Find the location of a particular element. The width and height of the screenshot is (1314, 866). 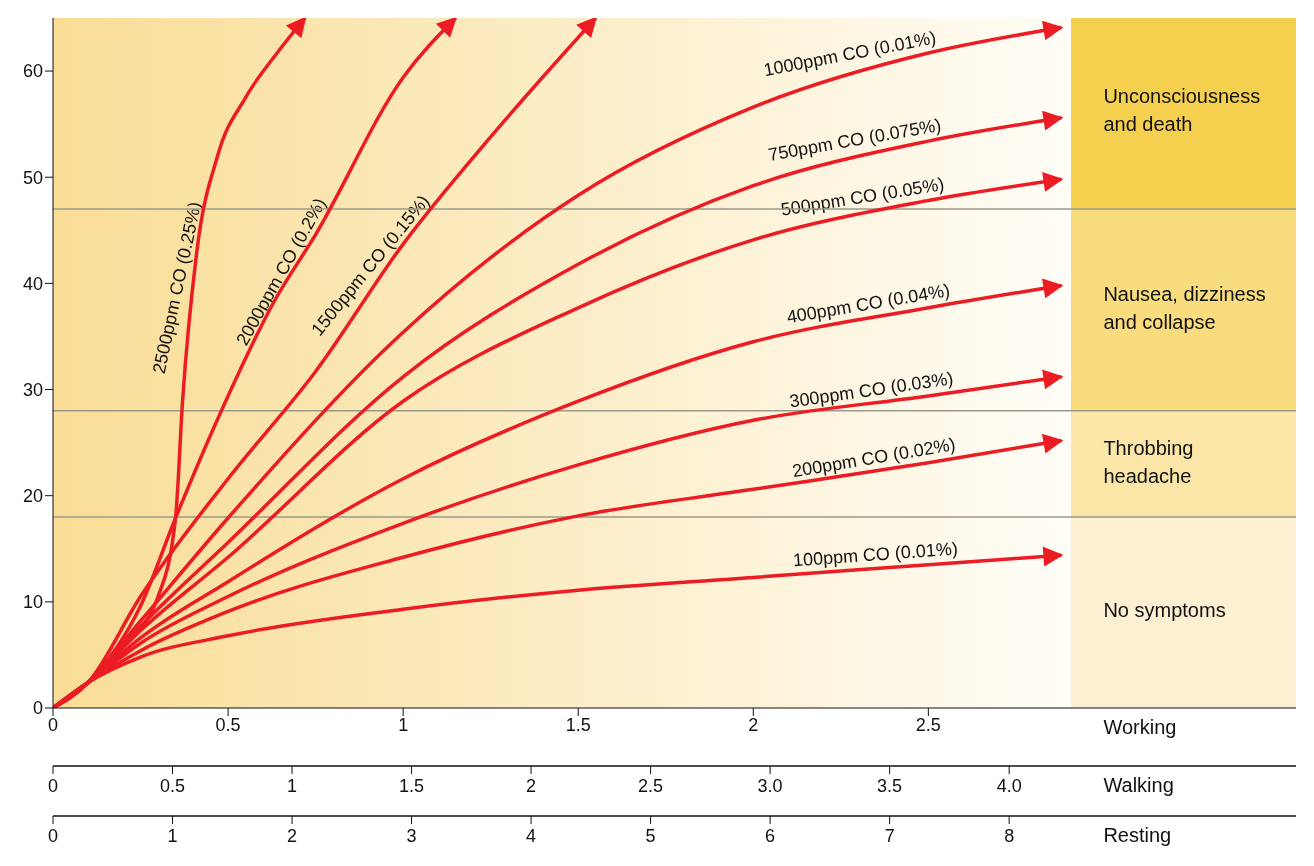

x2-tick-label: 0.5 is located at coordinates (173, 786).